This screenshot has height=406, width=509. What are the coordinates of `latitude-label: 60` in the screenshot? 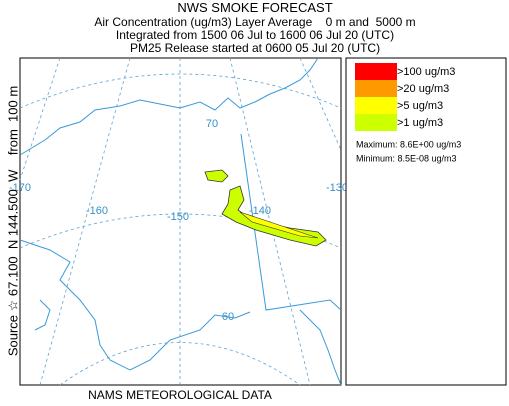 It's located at (228, 317).